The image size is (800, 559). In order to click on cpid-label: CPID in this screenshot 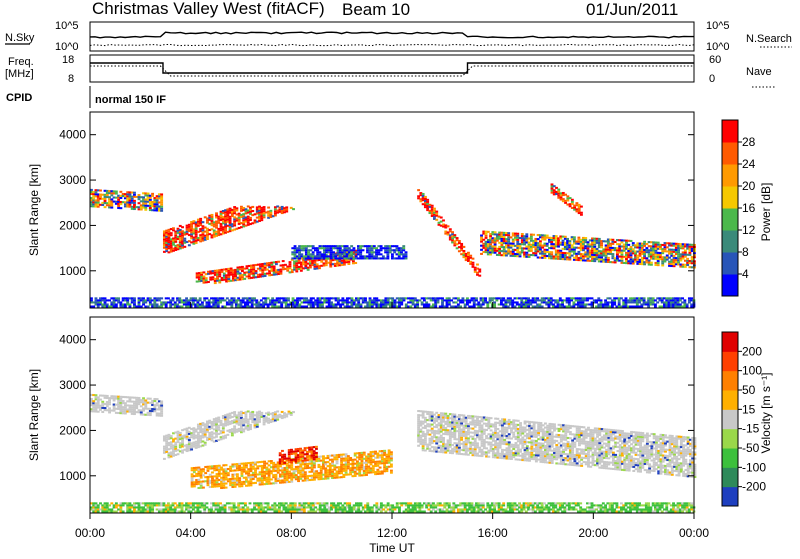, I will do `click(19, 98)`.